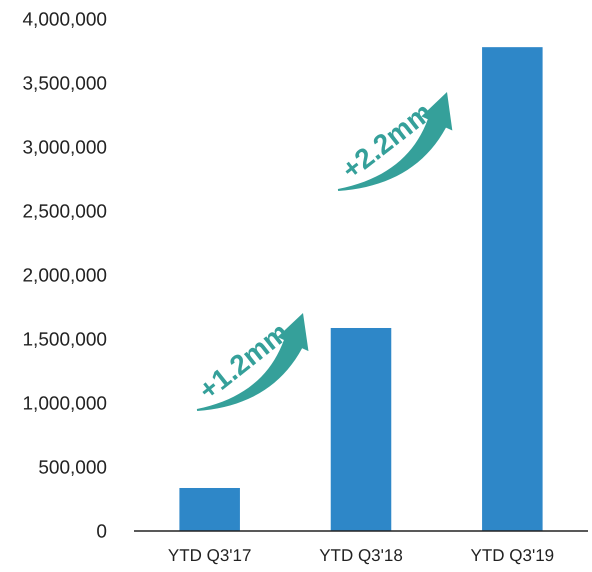 The height and width of the screenshot is (572, 592). I want to click on y-tick-label: 2,500,000, so click(64, 212).